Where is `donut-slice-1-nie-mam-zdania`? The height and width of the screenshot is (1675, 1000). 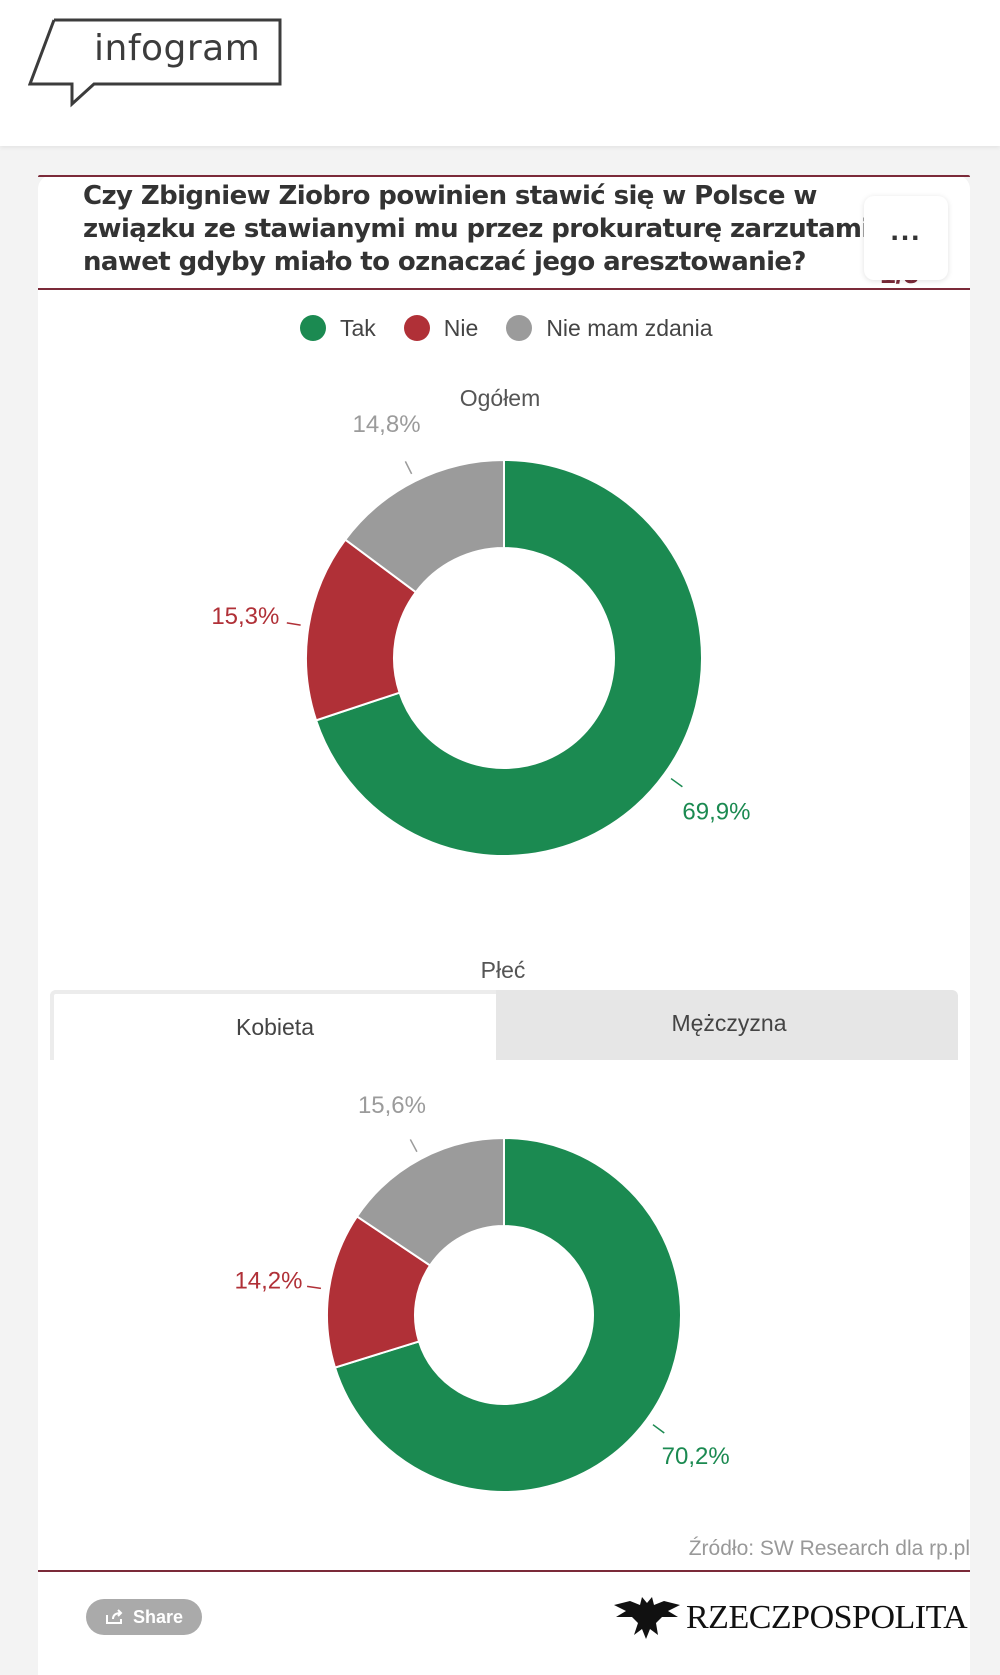
donut-slice-1-nie-mam-zdania is located at coordinates (424, 526).